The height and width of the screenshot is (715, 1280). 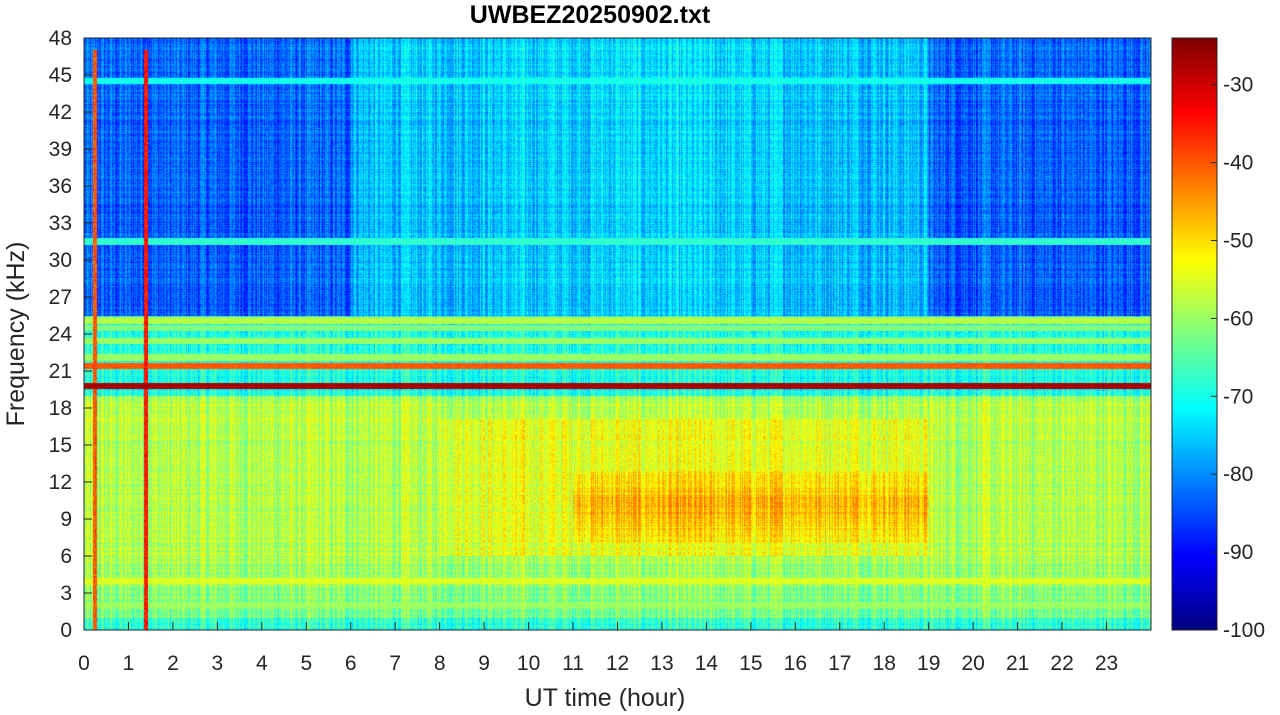 I want to click on x-tick-label: 22, so click(x=1061, y=663).